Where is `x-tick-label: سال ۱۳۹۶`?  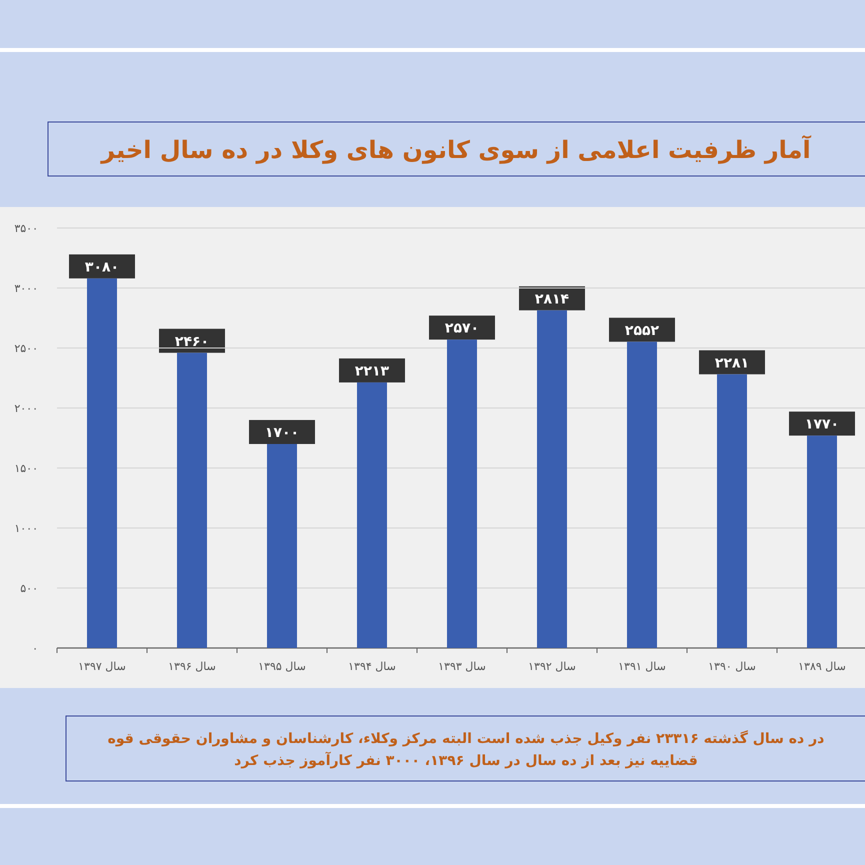
x-tick-label: سال ۱۳۹۶ is located at coordinates (192, 666).